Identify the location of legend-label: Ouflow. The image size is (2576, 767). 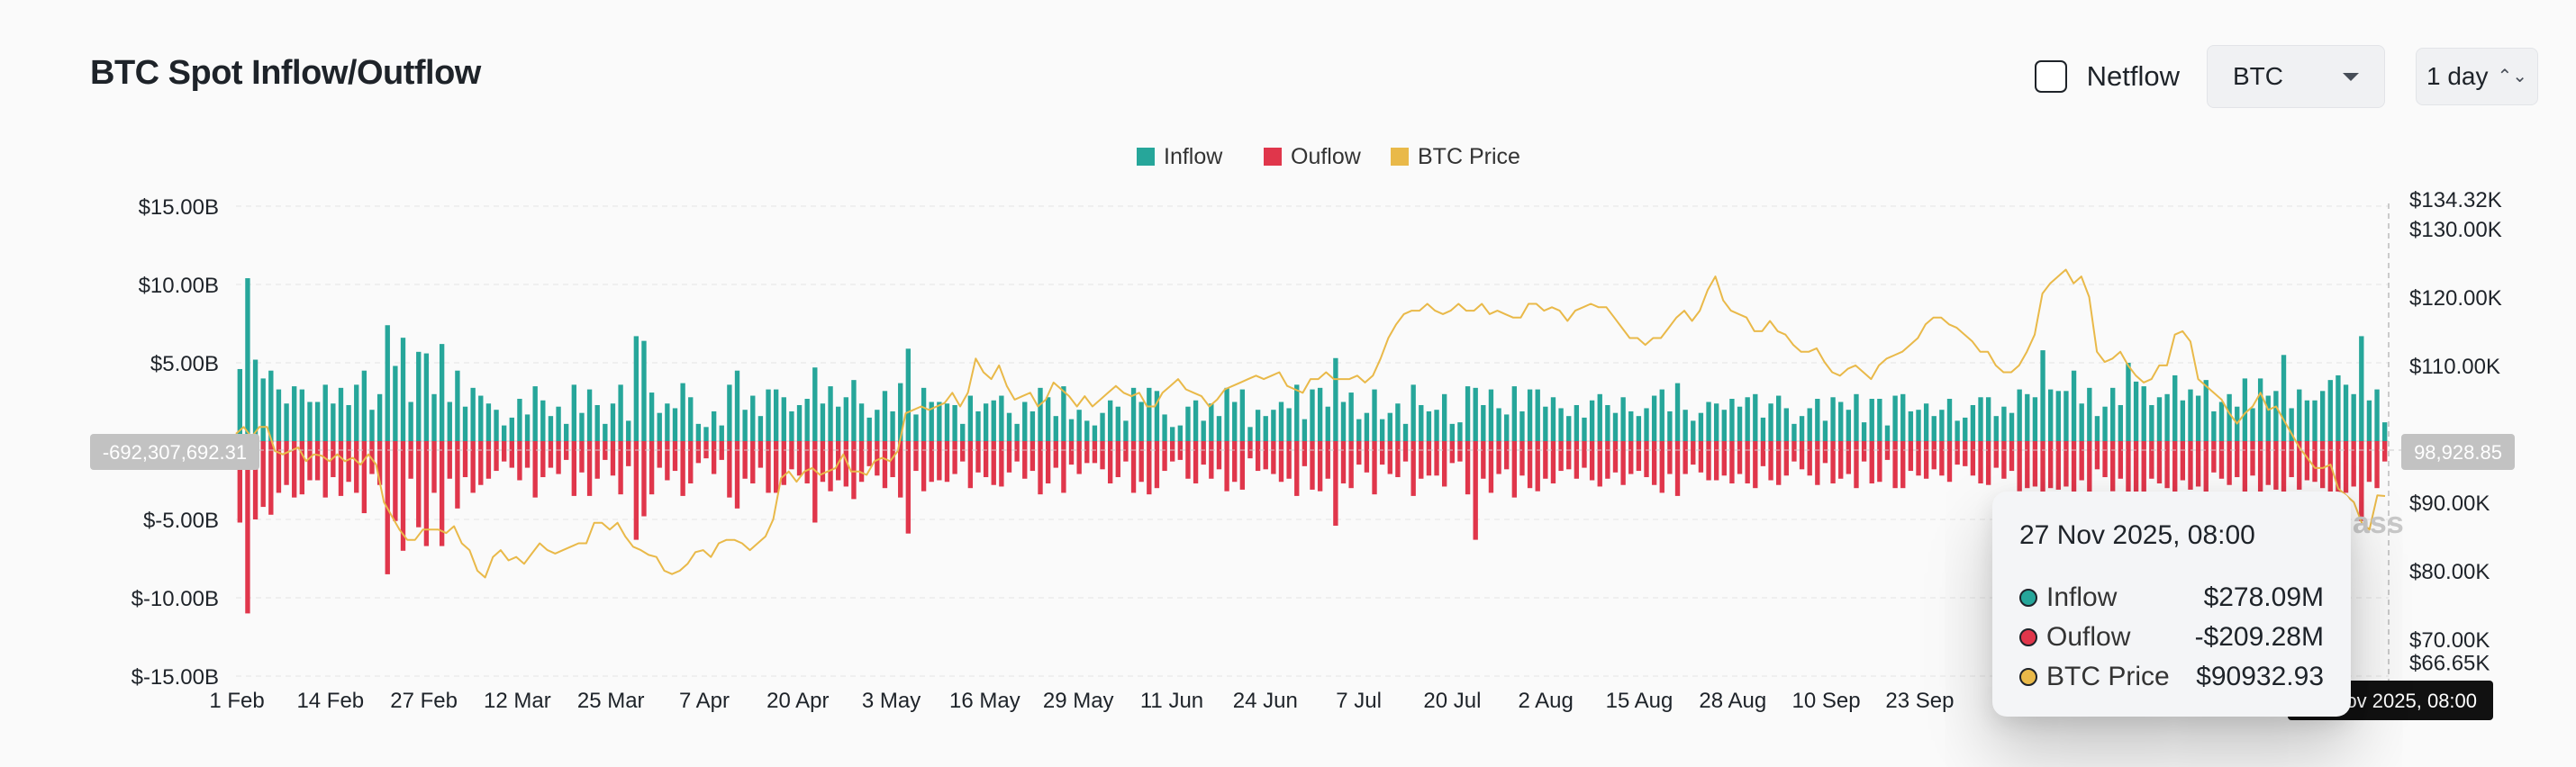
(1326, 156).